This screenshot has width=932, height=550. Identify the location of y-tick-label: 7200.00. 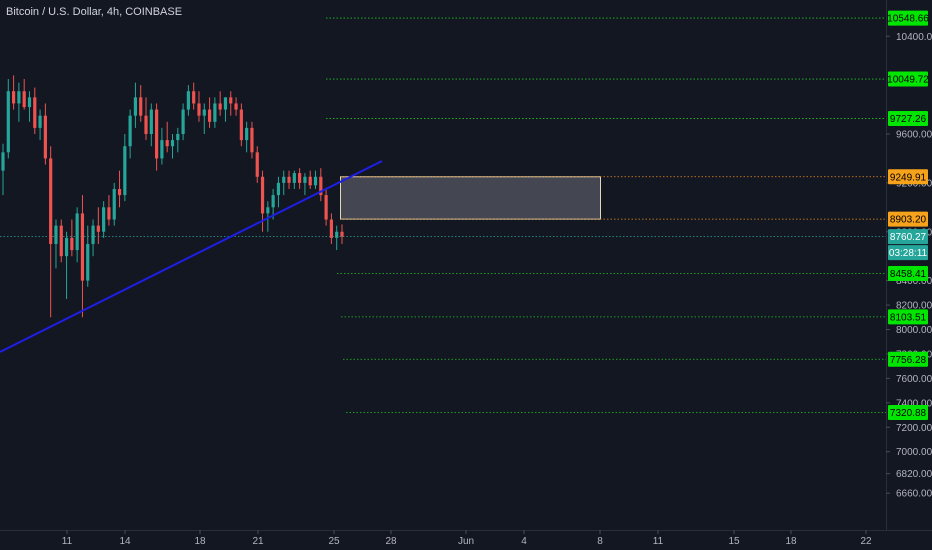
(914, 428).